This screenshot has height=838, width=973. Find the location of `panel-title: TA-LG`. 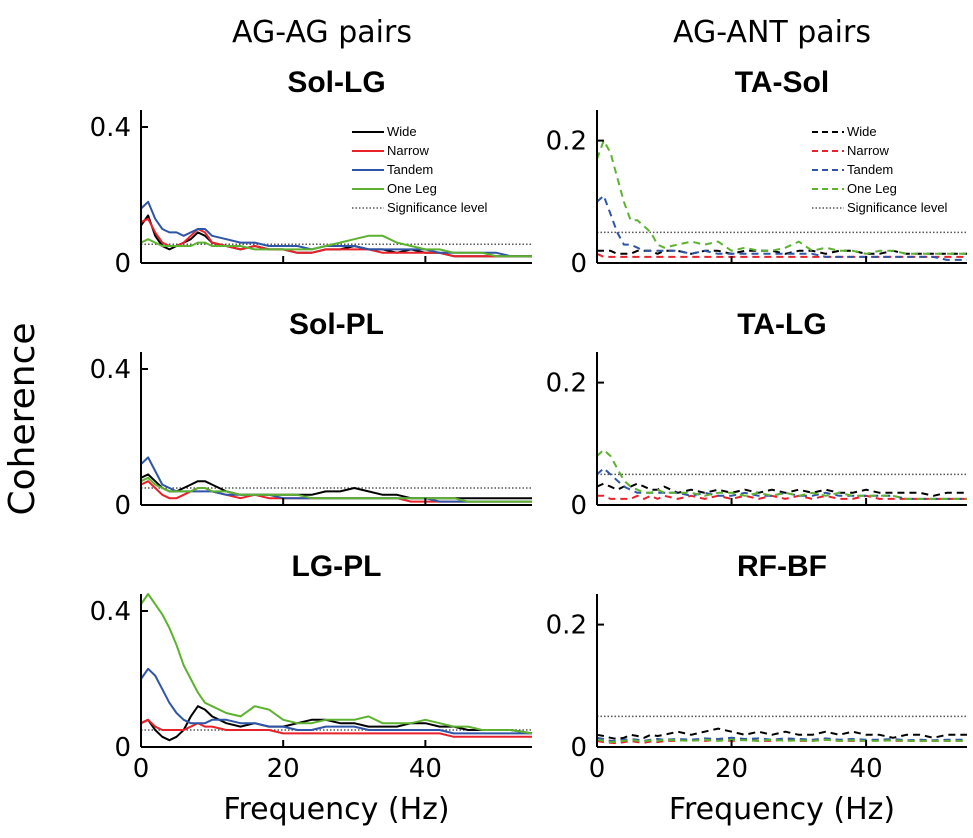

panel-title: TA-LG is located at coordinates (781, 324).